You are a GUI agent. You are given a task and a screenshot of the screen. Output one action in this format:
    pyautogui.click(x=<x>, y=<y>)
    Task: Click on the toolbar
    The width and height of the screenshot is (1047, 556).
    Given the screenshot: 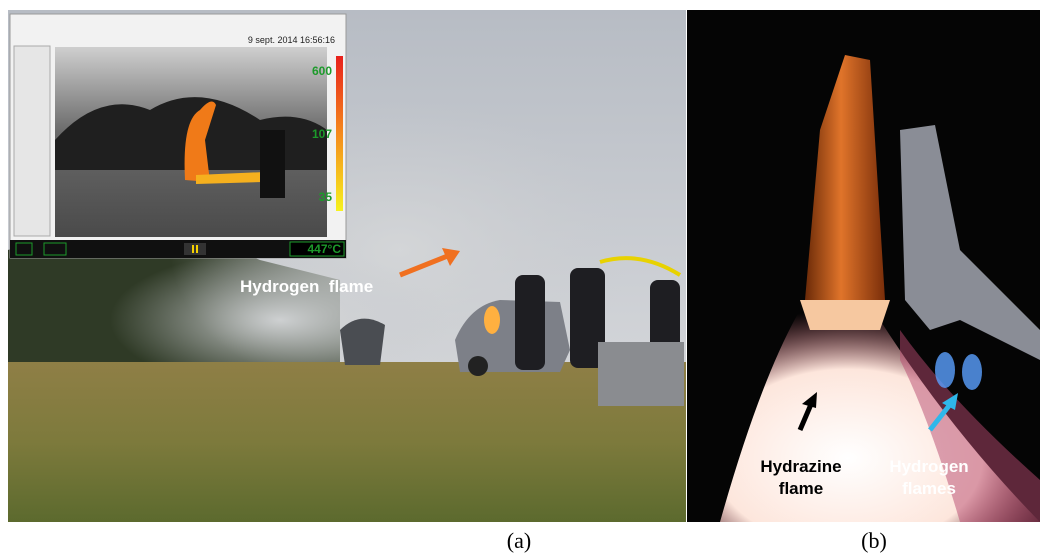 What is the action you would take?
    pyautogui.click(x=178, y=249)
    